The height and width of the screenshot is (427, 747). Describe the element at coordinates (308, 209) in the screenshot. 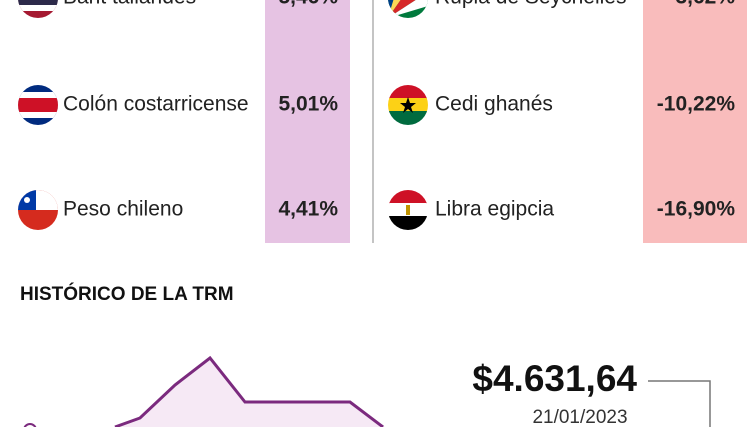

I see `currency-change: 4,41%` at that location.